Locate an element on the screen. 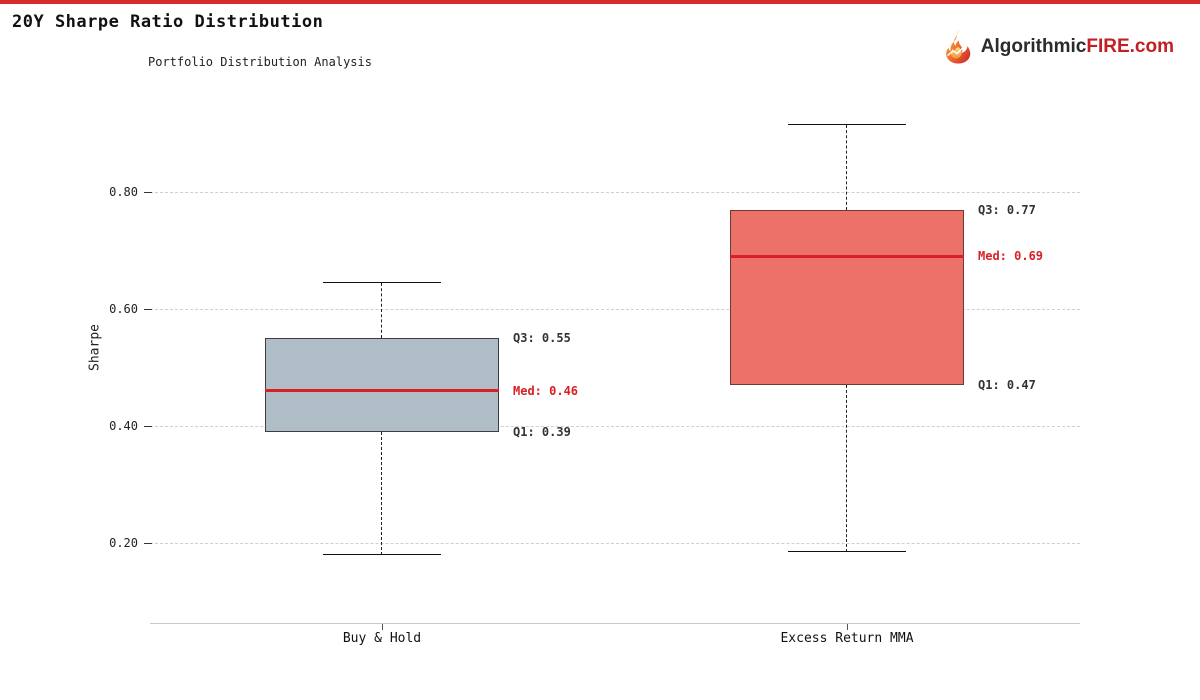 The height and width of the screenshot is (700, 1200). whisker-upper-buy-hold is located at coordinates (381, 310).